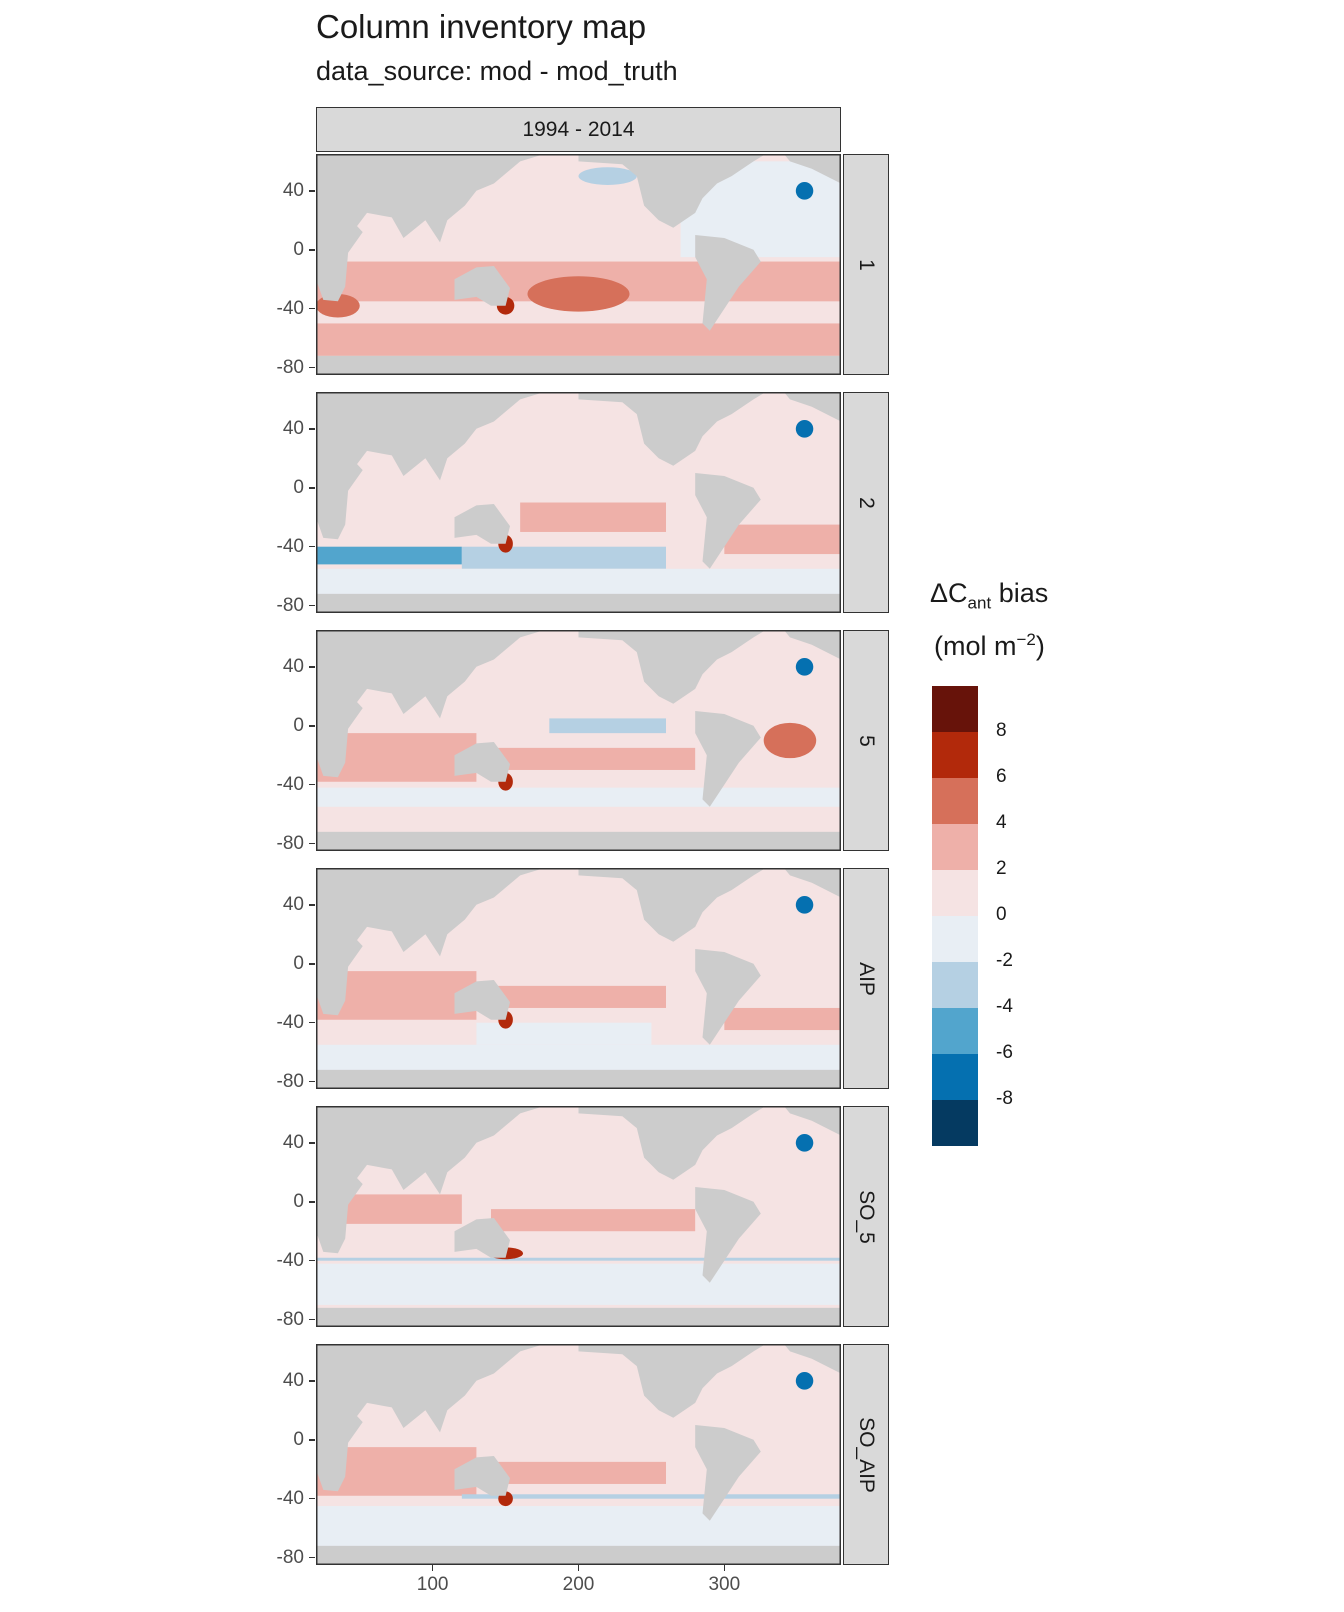 This screenshot has width=1344, height=1612. I want to click on facet-label-right: 5, so click(866, 740).